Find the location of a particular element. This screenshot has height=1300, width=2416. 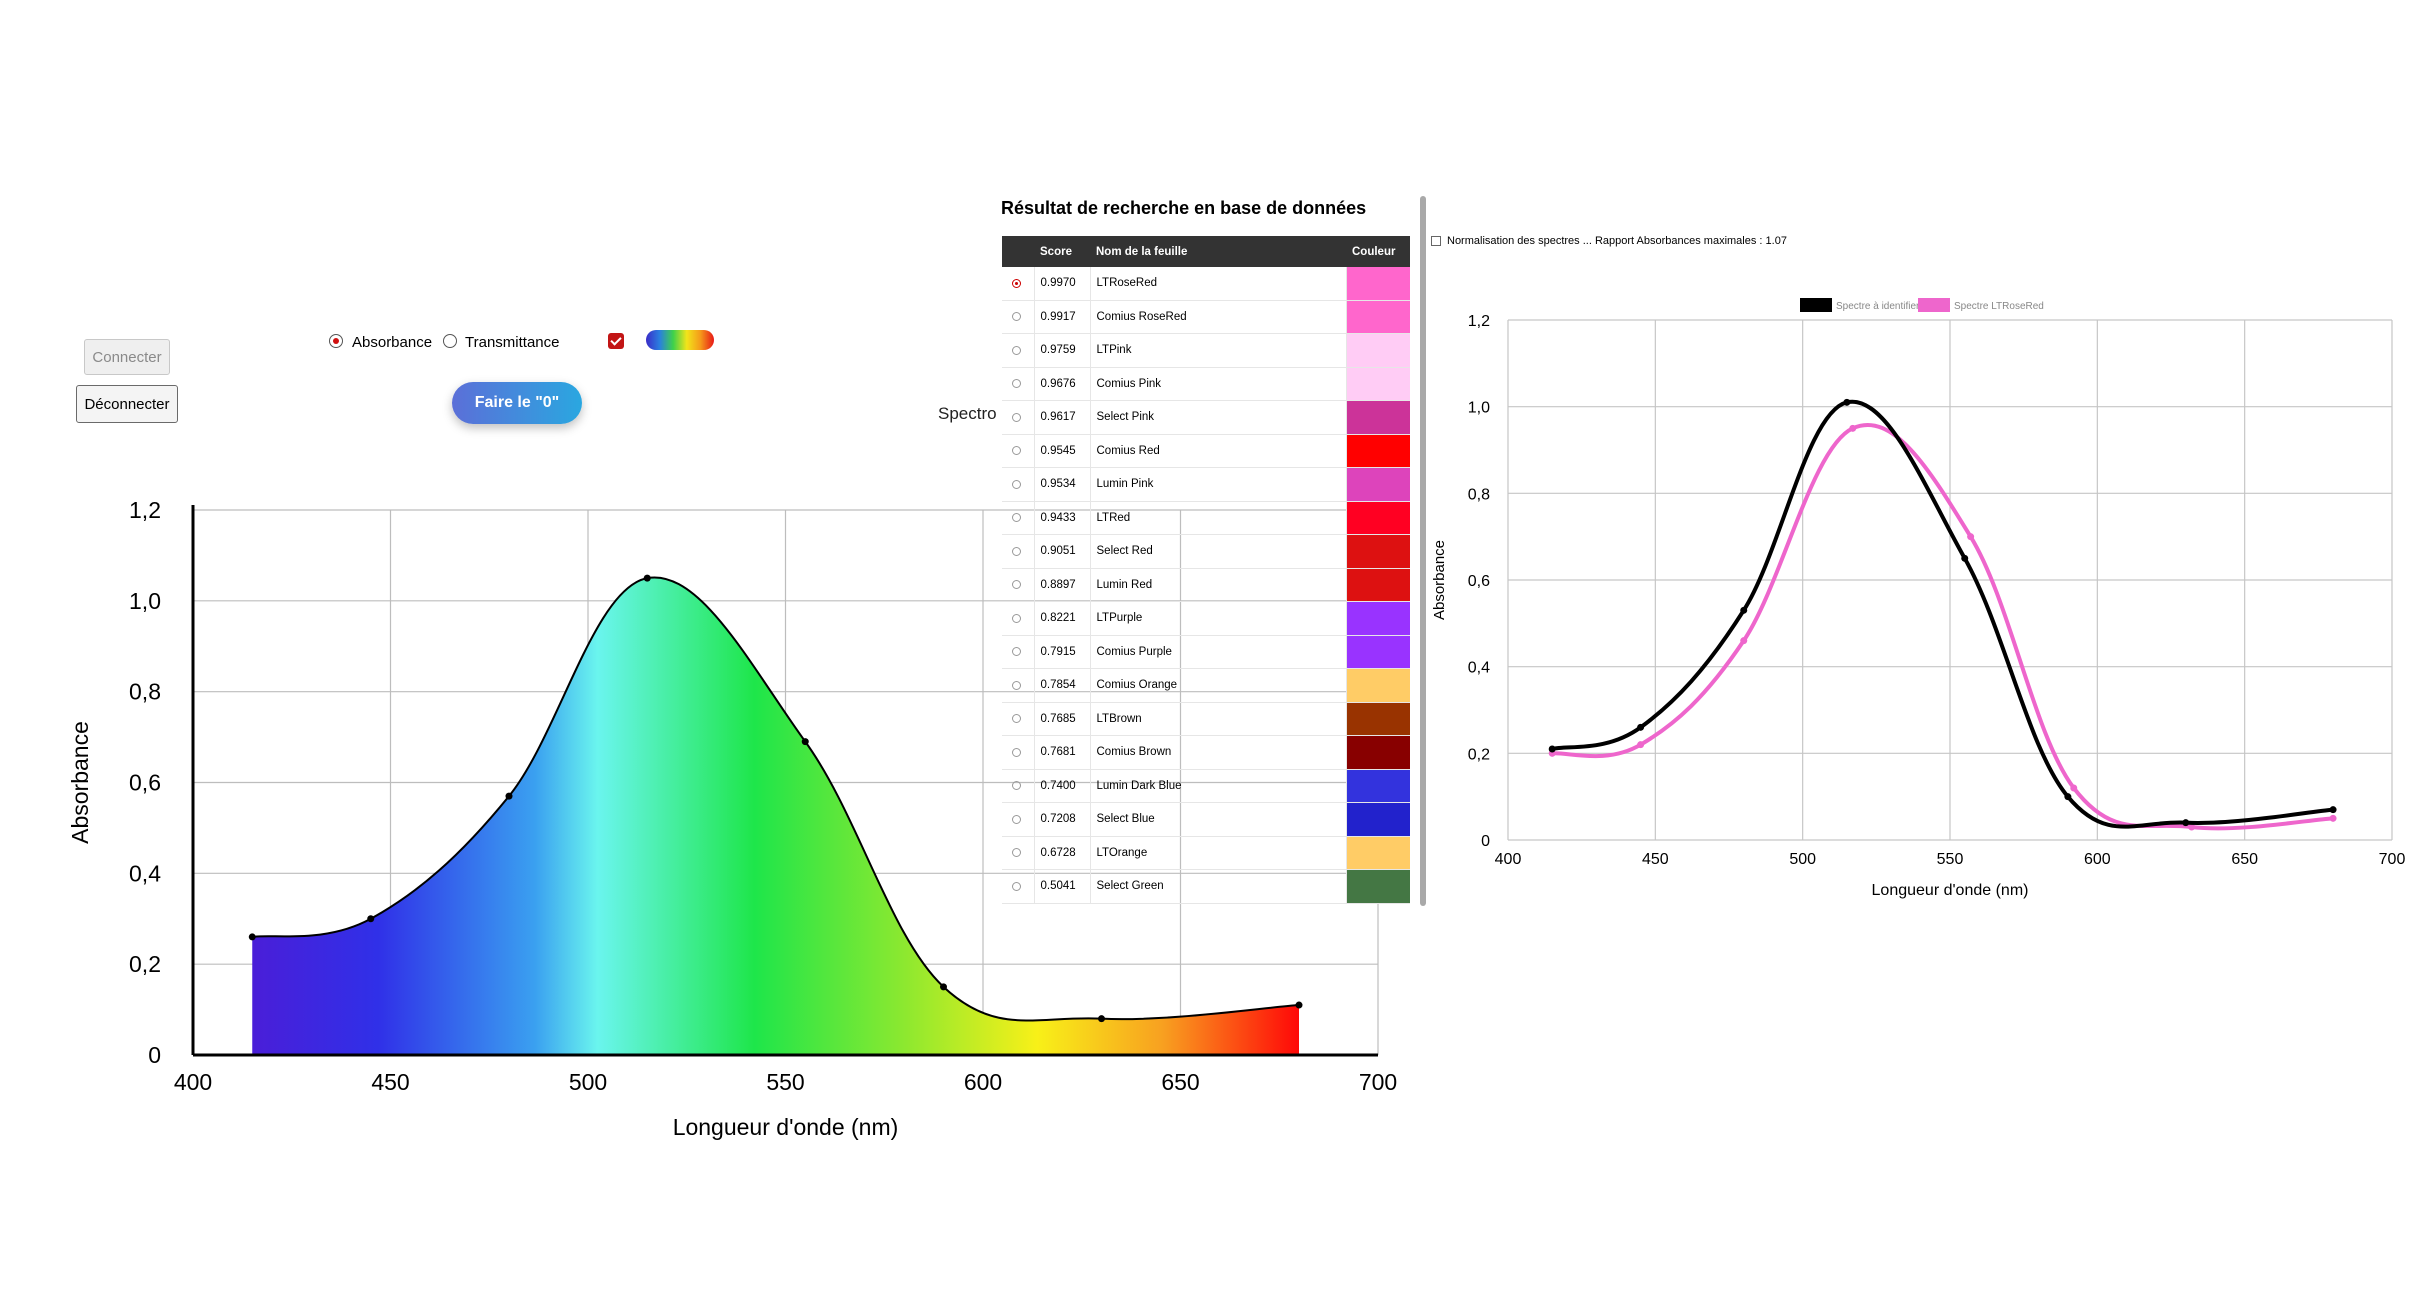

disconnect-button: Déconnecter is located at coordinates (127, 404).